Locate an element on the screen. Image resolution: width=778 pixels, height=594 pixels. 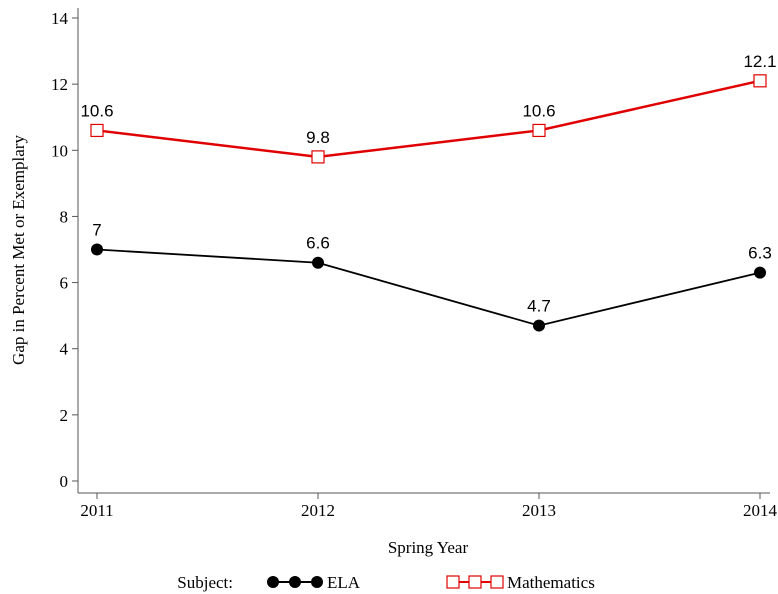
y-tick-label: 8 is located at coordinates (64, 216).